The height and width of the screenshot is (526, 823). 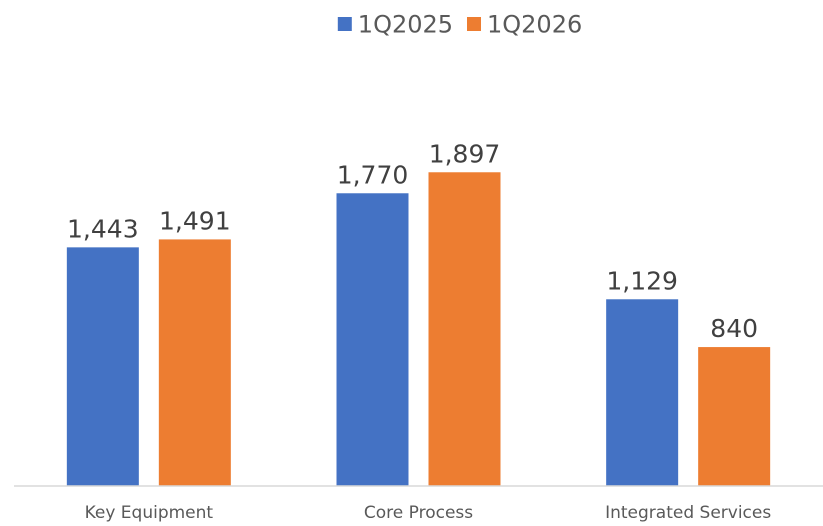 I want to click on legend-item-1q2026: 1Q2026, so click(x=524, y=25).